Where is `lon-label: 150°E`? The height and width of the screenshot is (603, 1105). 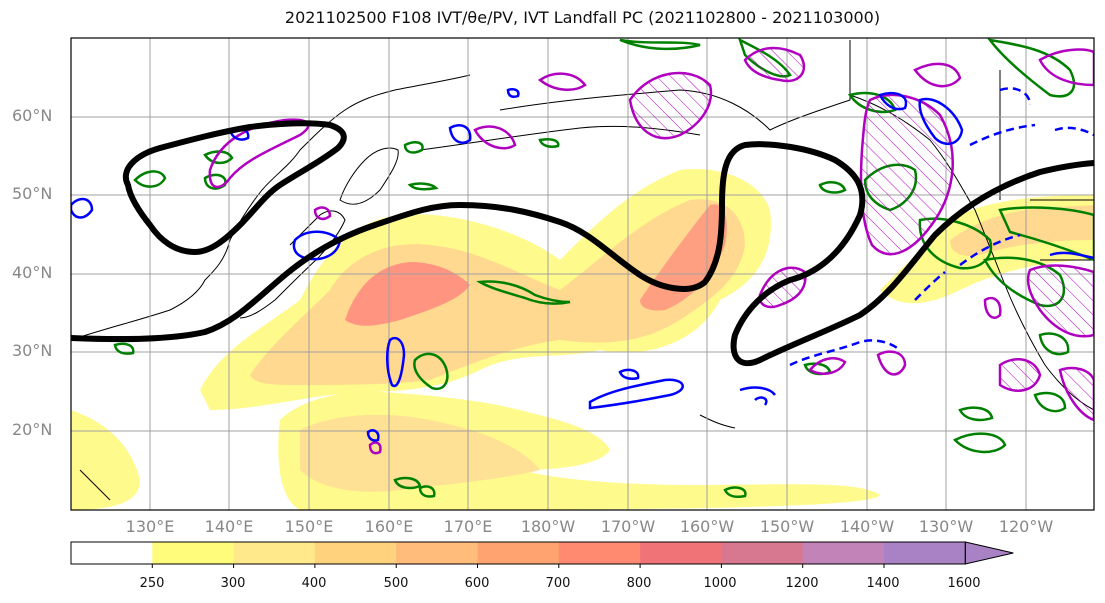
lon-label: 150°E is located at coordinates (309, 526).